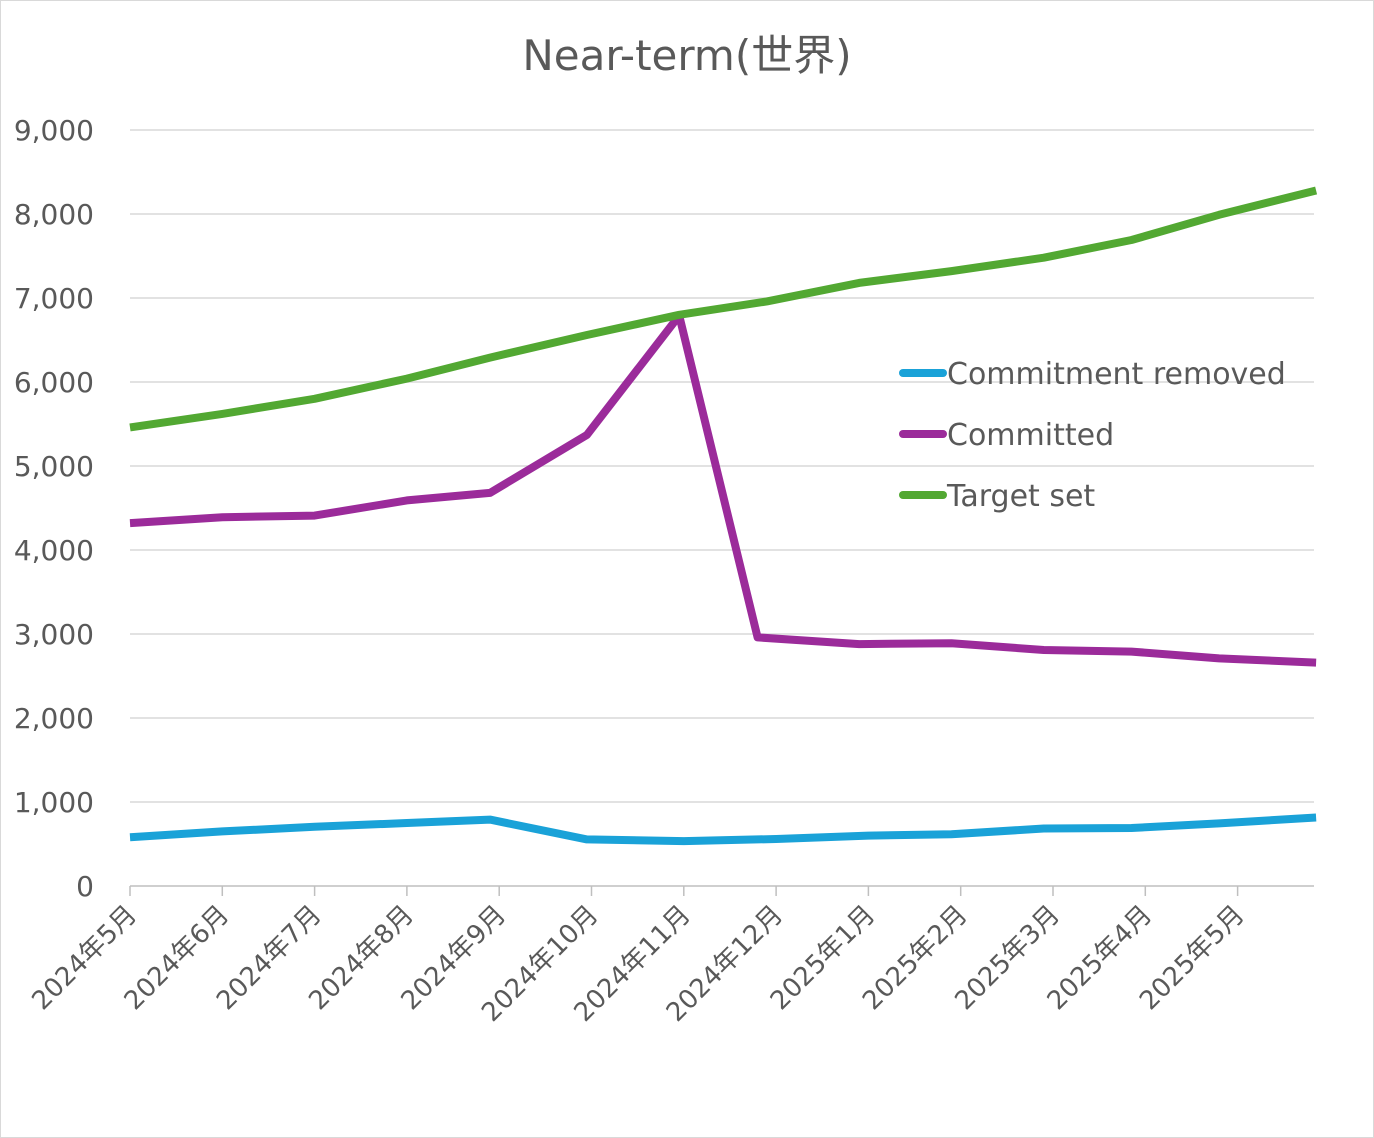  Describe the element at coordinates (1116, 374) in the screenshot. I see `legend-label: Commitment removed` at that location.